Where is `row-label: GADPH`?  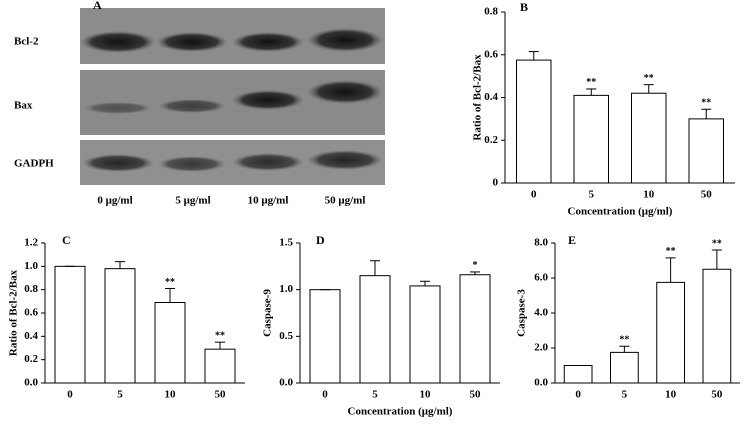 row-label: GADPH is located at coordinates (34, 164).